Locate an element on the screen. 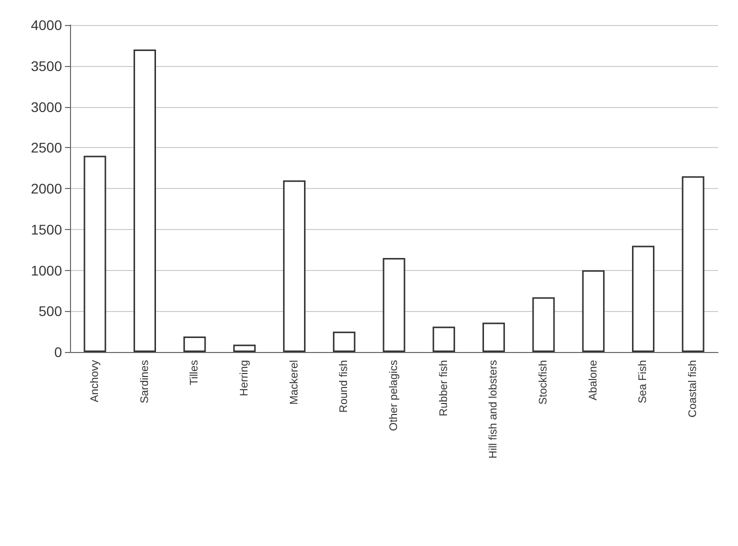  y-tick-label: 2000 is located at coordinates (46, 188).